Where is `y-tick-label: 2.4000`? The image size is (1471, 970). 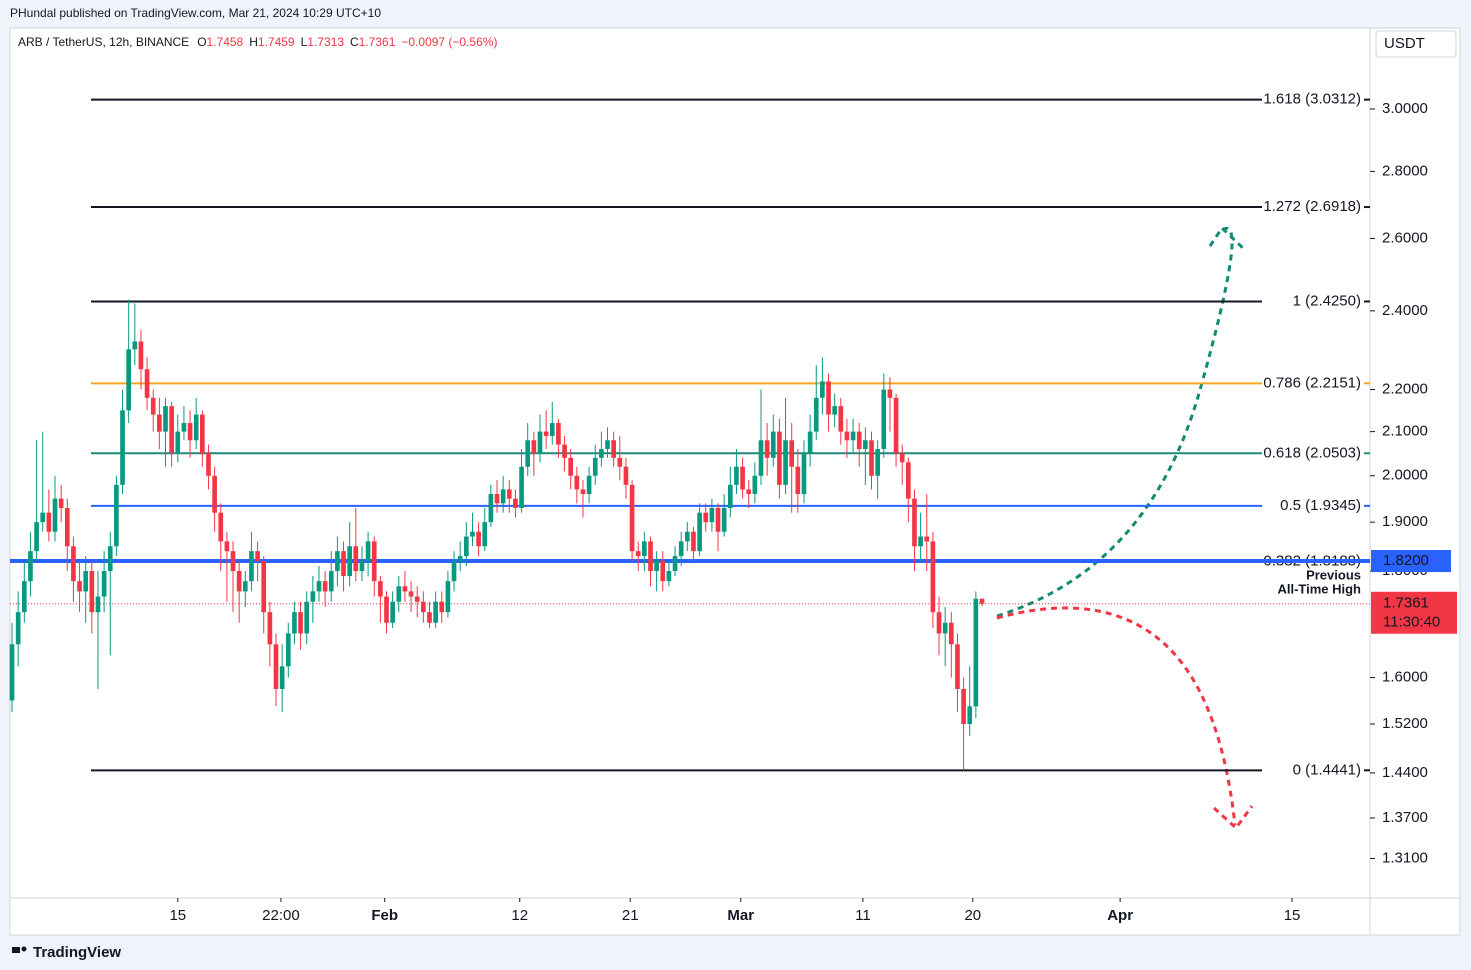
y-tick-label: 2.4000 is located at coordinates (1405, 310).